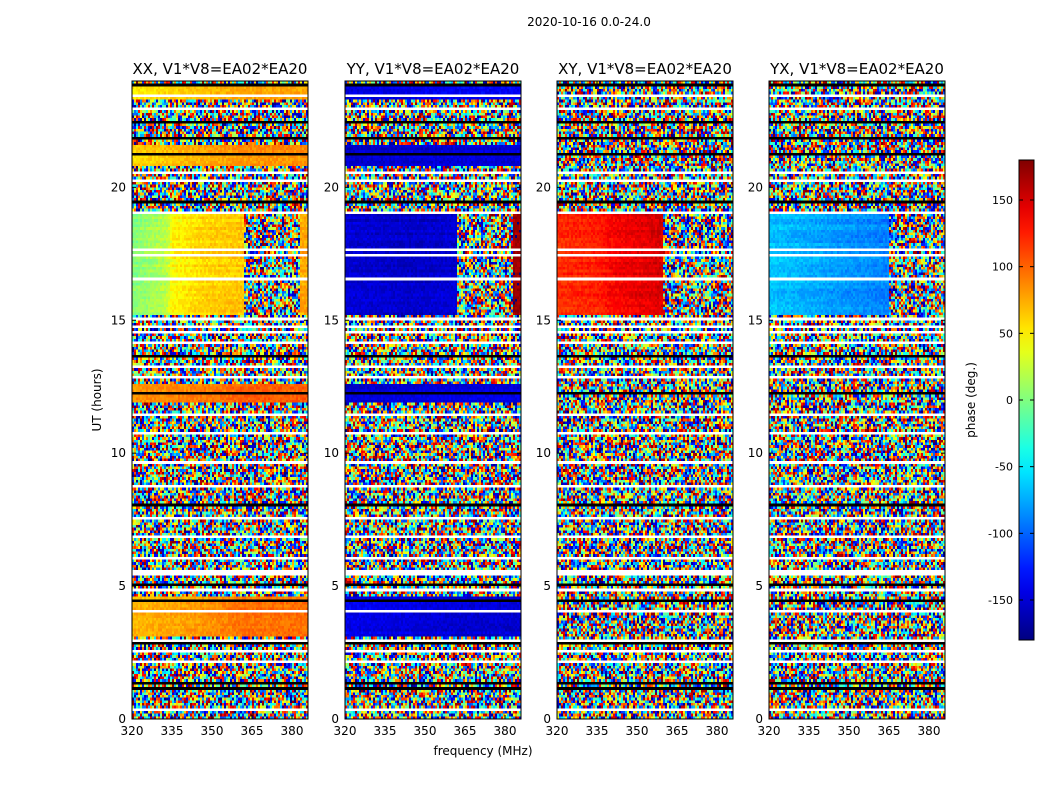 Image resolution: width=1050 pixels, height=800 pixels. I want to click on colorbar-tick-label: 150, so click(1002, 200).